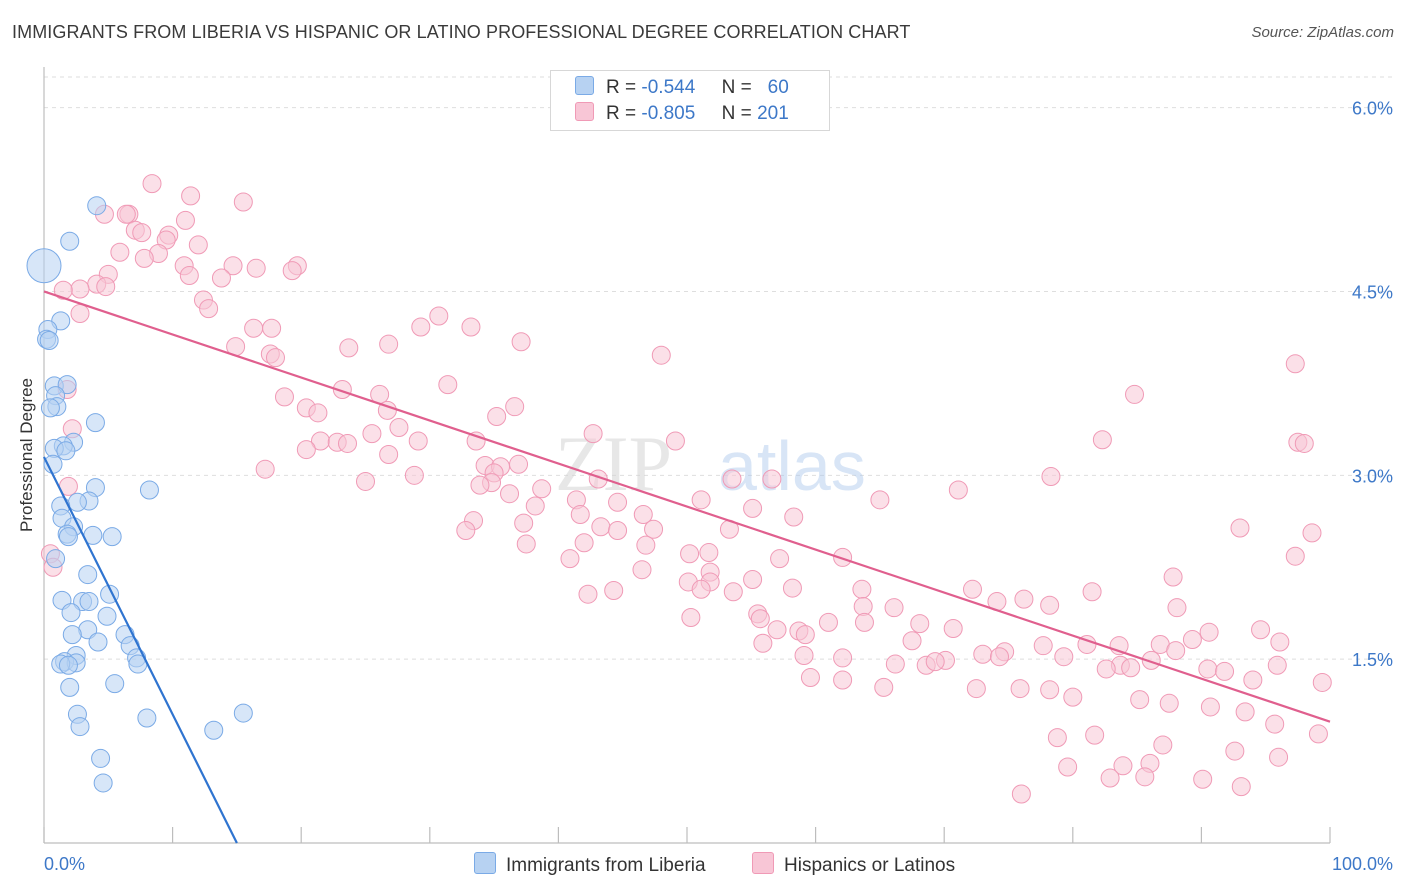  I want to click on legend-item-hispanics: Hispanics or Latinos, so click(853, 864).